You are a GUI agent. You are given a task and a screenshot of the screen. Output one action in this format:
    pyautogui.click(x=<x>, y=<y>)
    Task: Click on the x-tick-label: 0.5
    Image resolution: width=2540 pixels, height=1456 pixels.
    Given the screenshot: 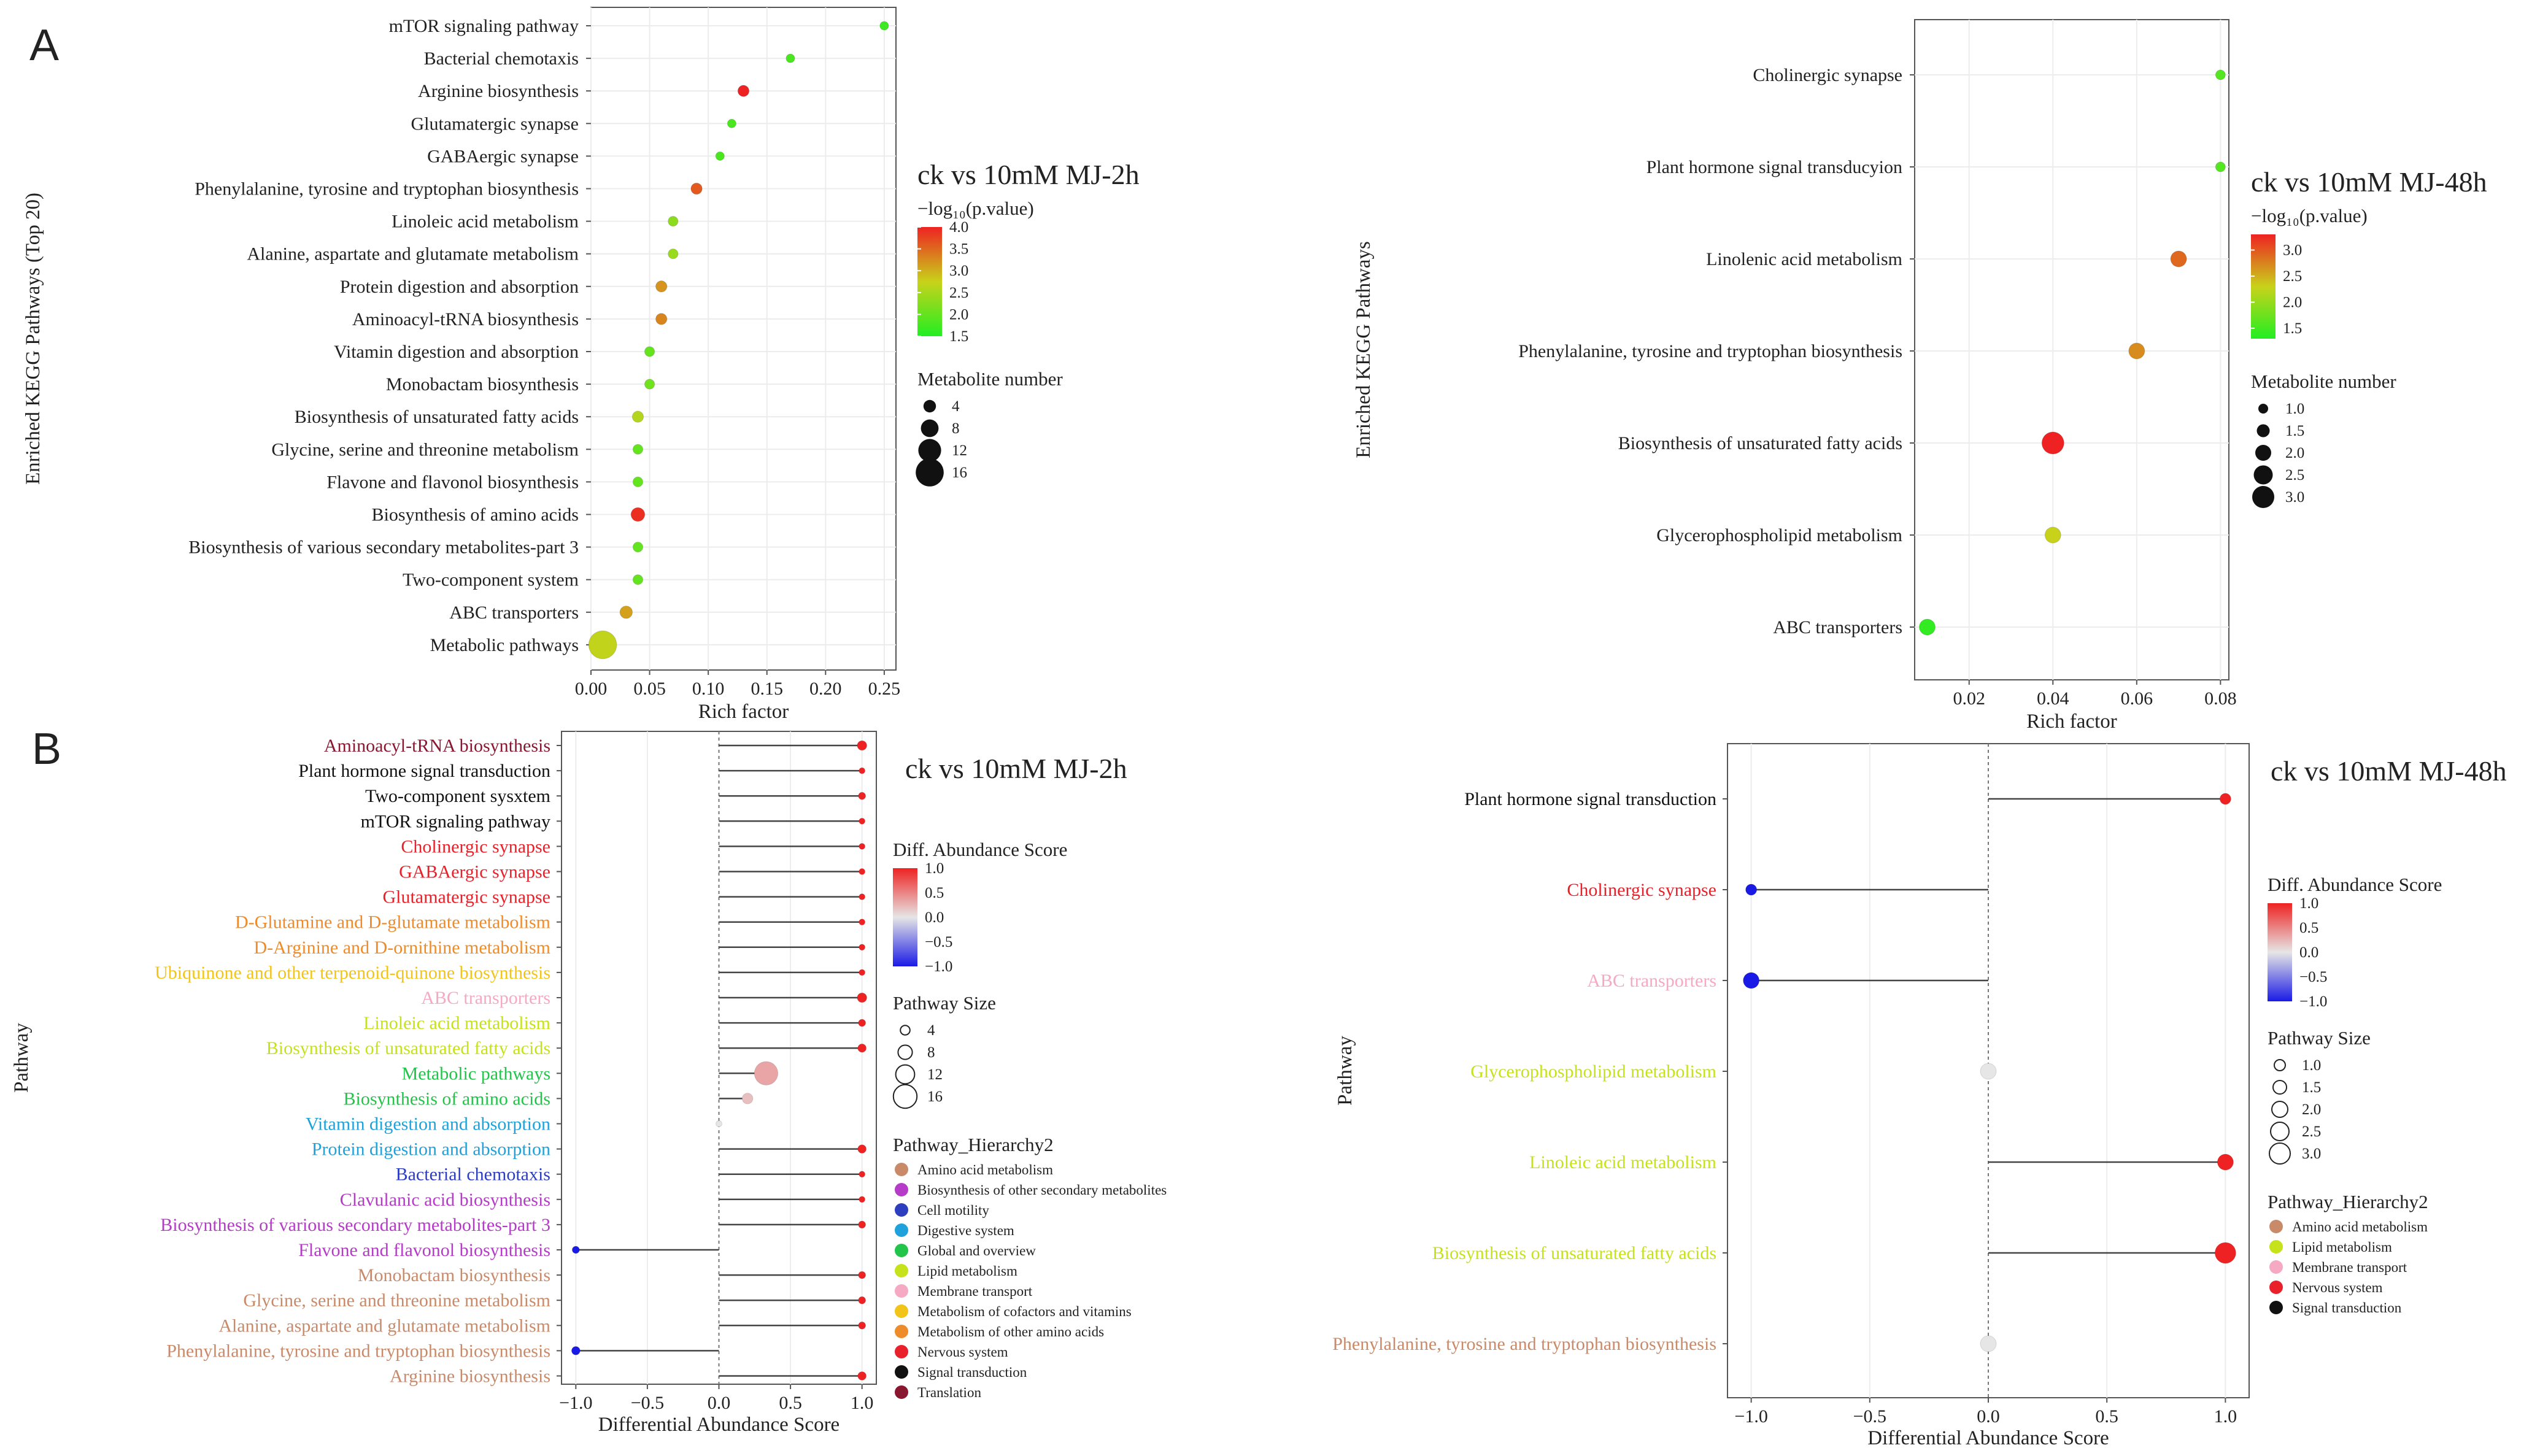 What is the action you would take?
    pyautogui.click(x=790, y=1403)
    